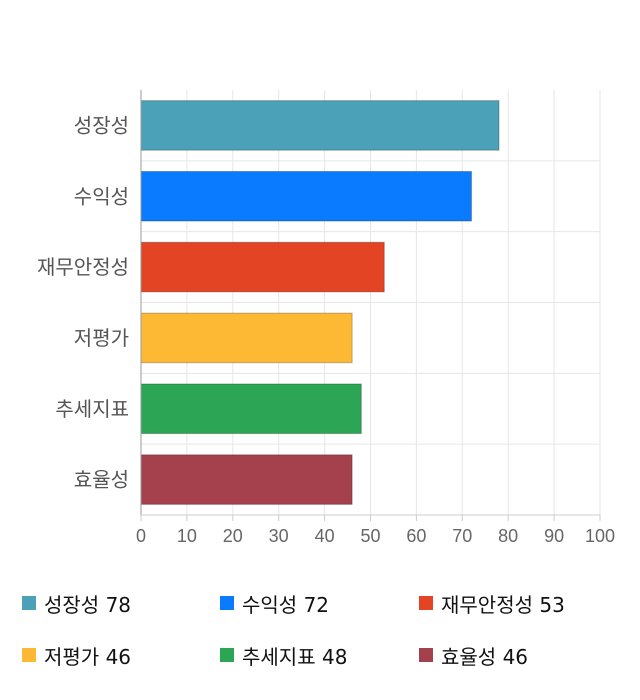 This screenshot has height=700, width=640. Describe the element at coordinates (508, 536) in the screenshot. I see `x-tick-label: 80` at that location.